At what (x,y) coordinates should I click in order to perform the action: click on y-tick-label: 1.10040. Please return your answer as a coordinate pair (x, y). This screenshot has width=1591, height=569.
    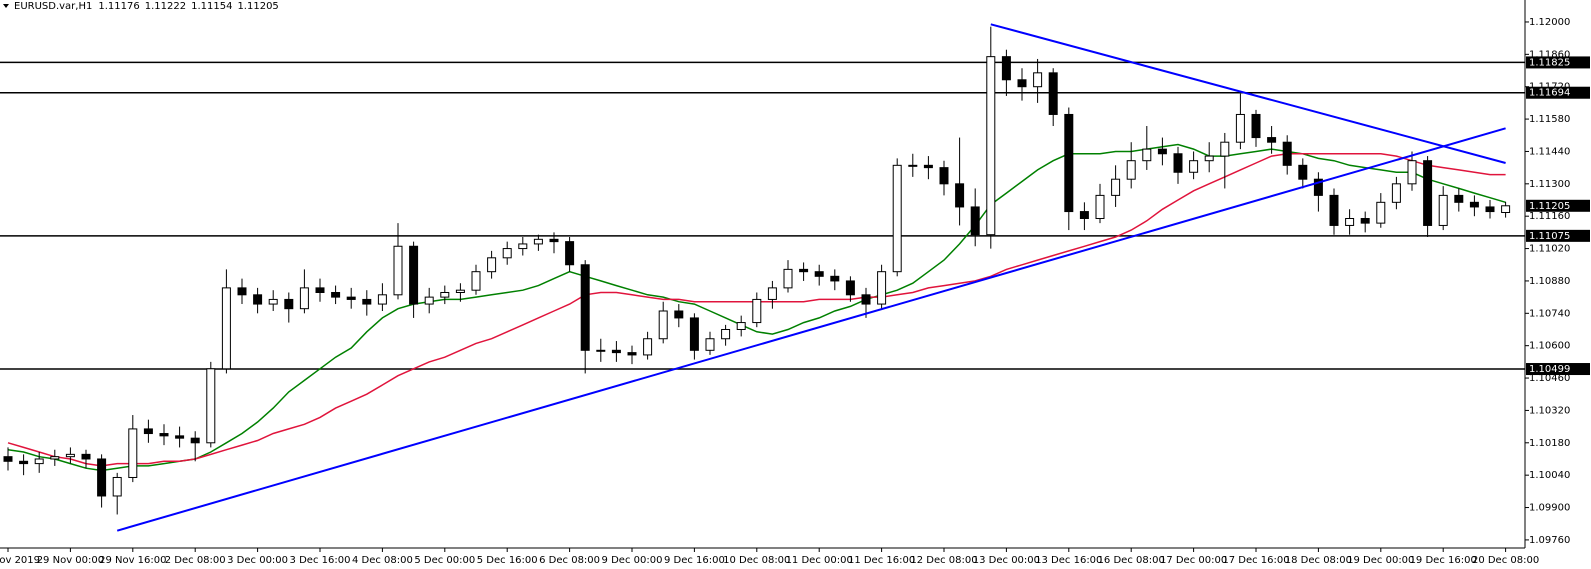
    Looking at the image, I should click on (1549, 475).